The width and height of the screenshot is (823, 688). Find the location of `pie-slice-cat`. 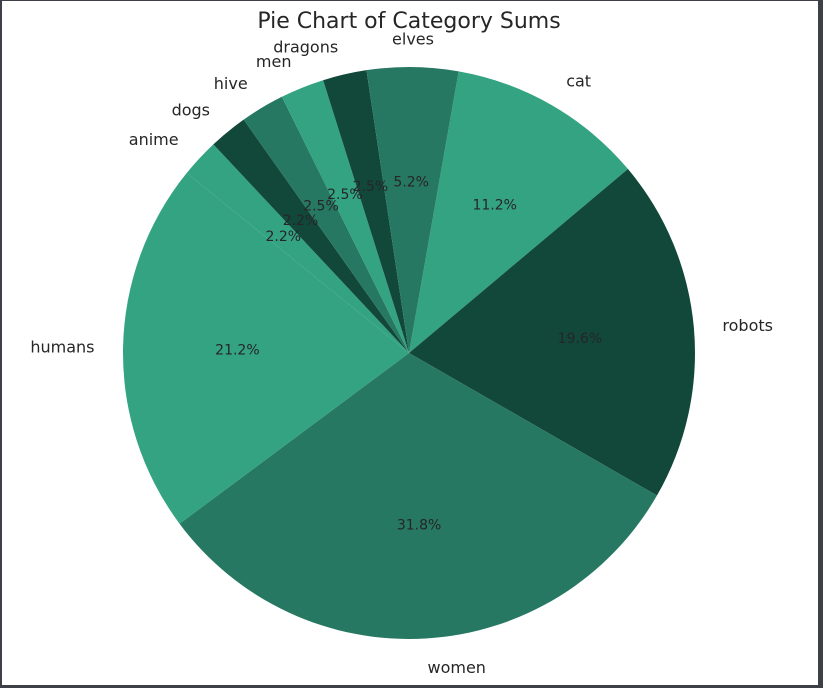

pie-slice-cat is located at coordinates (518, 212).